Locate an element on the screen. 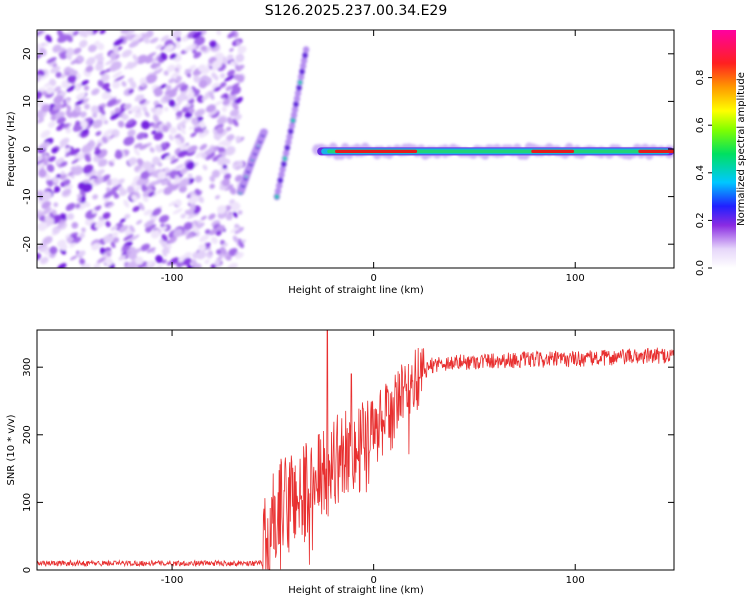 Image resolution: width=750 pixels, height=604 pixels. colorbar-ticks: 0.0 0.2 0.4 0.6 0.8 is located at coordinates (703, 173).